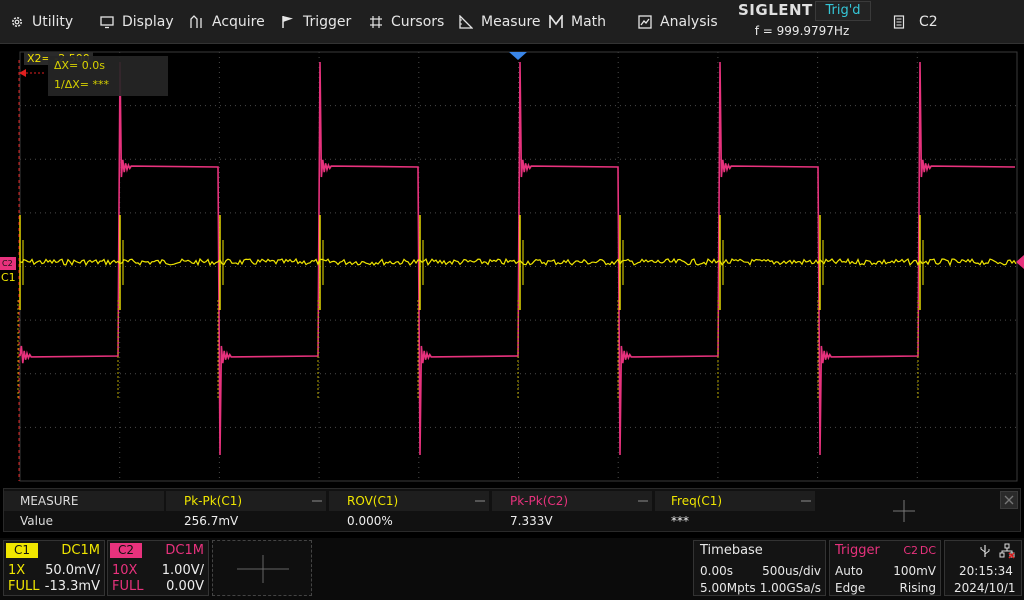  I want to click on menu-label: Measure, so click(511, 21).